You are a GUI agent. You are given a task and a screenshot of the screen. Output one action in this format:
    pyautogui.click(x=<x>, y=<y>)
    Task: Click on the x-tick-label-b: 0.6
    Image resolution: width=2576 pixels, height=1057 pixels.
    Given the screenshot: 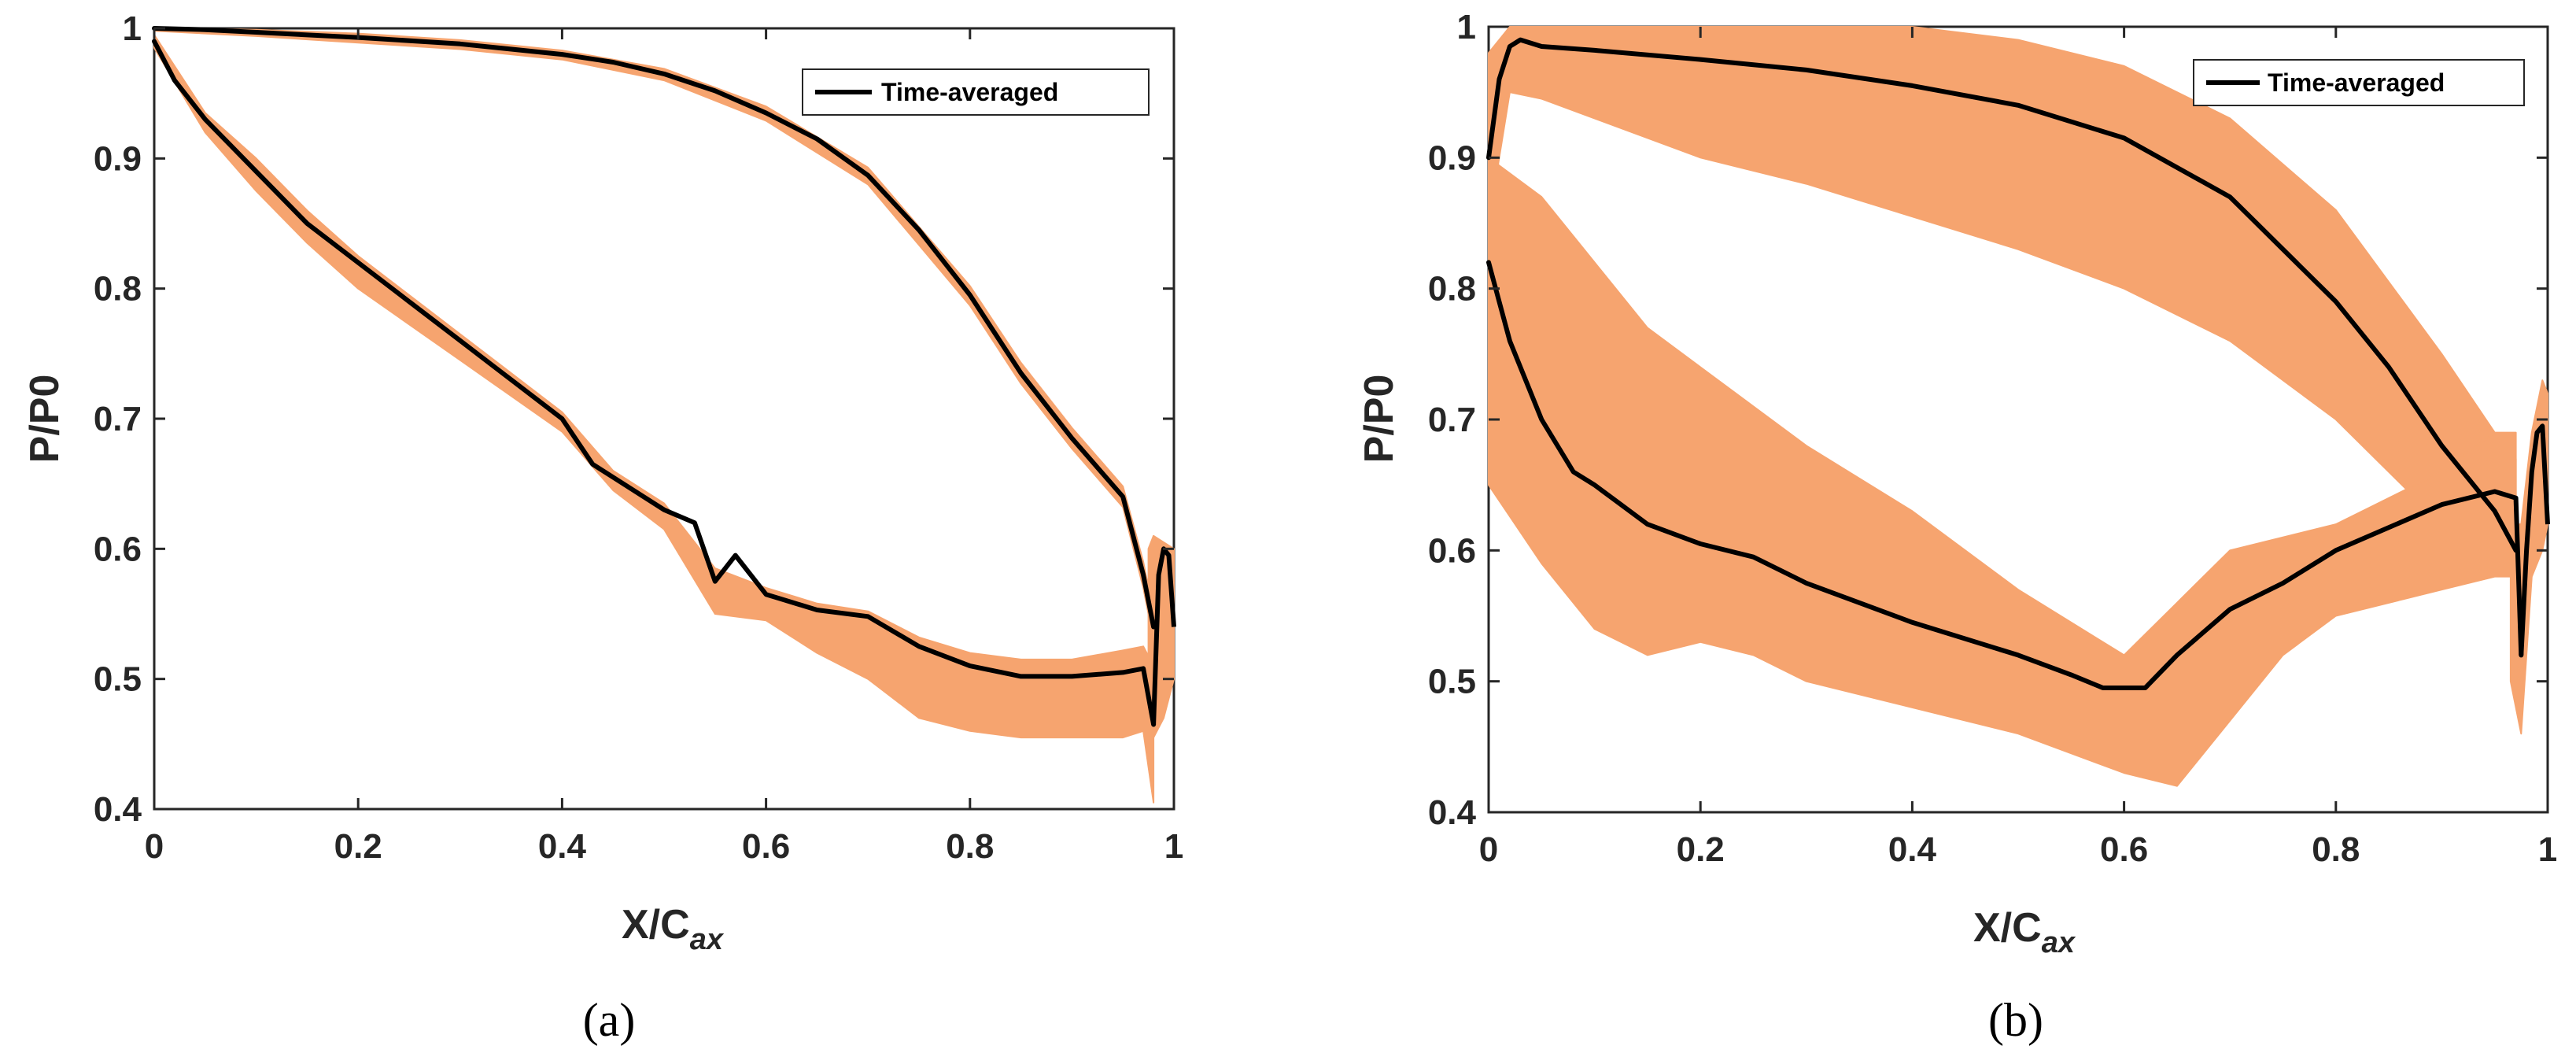 What is the action you would take?
    pyautogui.click(x=2124, y=849)
    